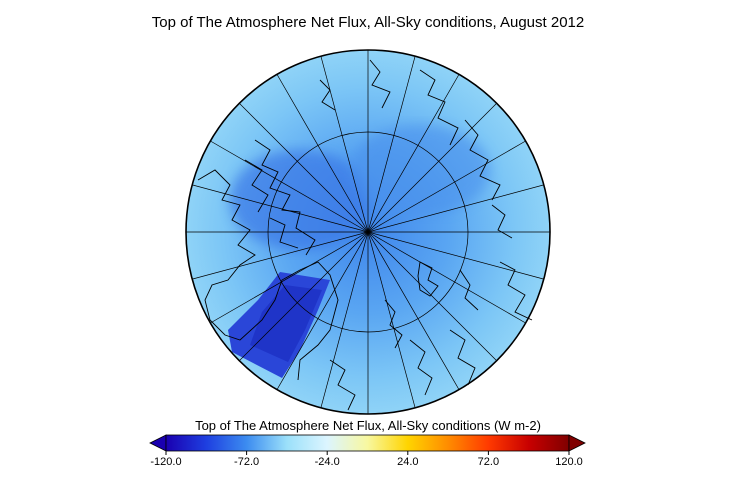 The height and width of the screenshot is (496, 736). I want to click on colorbar-tick-label: 24.0, so click(408, 462).